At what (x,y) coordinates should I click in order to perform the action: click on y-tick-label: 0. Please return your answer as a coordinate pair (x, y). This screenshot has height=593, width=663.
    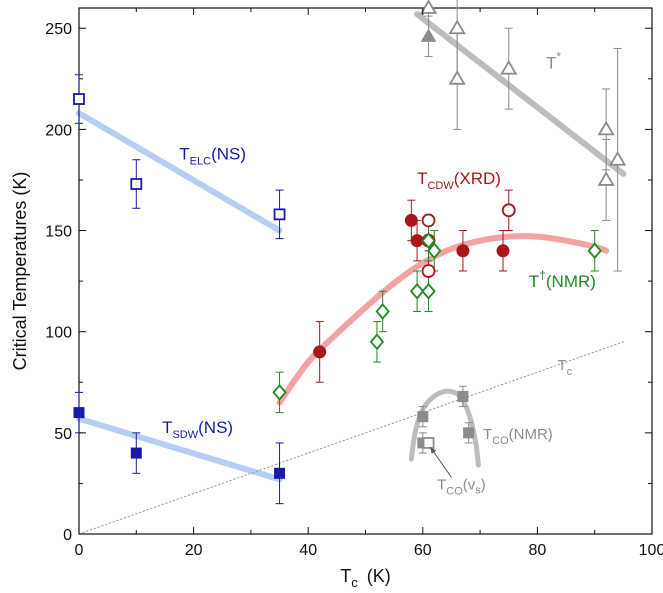
    Looking at the image, I should click on (67, 535).